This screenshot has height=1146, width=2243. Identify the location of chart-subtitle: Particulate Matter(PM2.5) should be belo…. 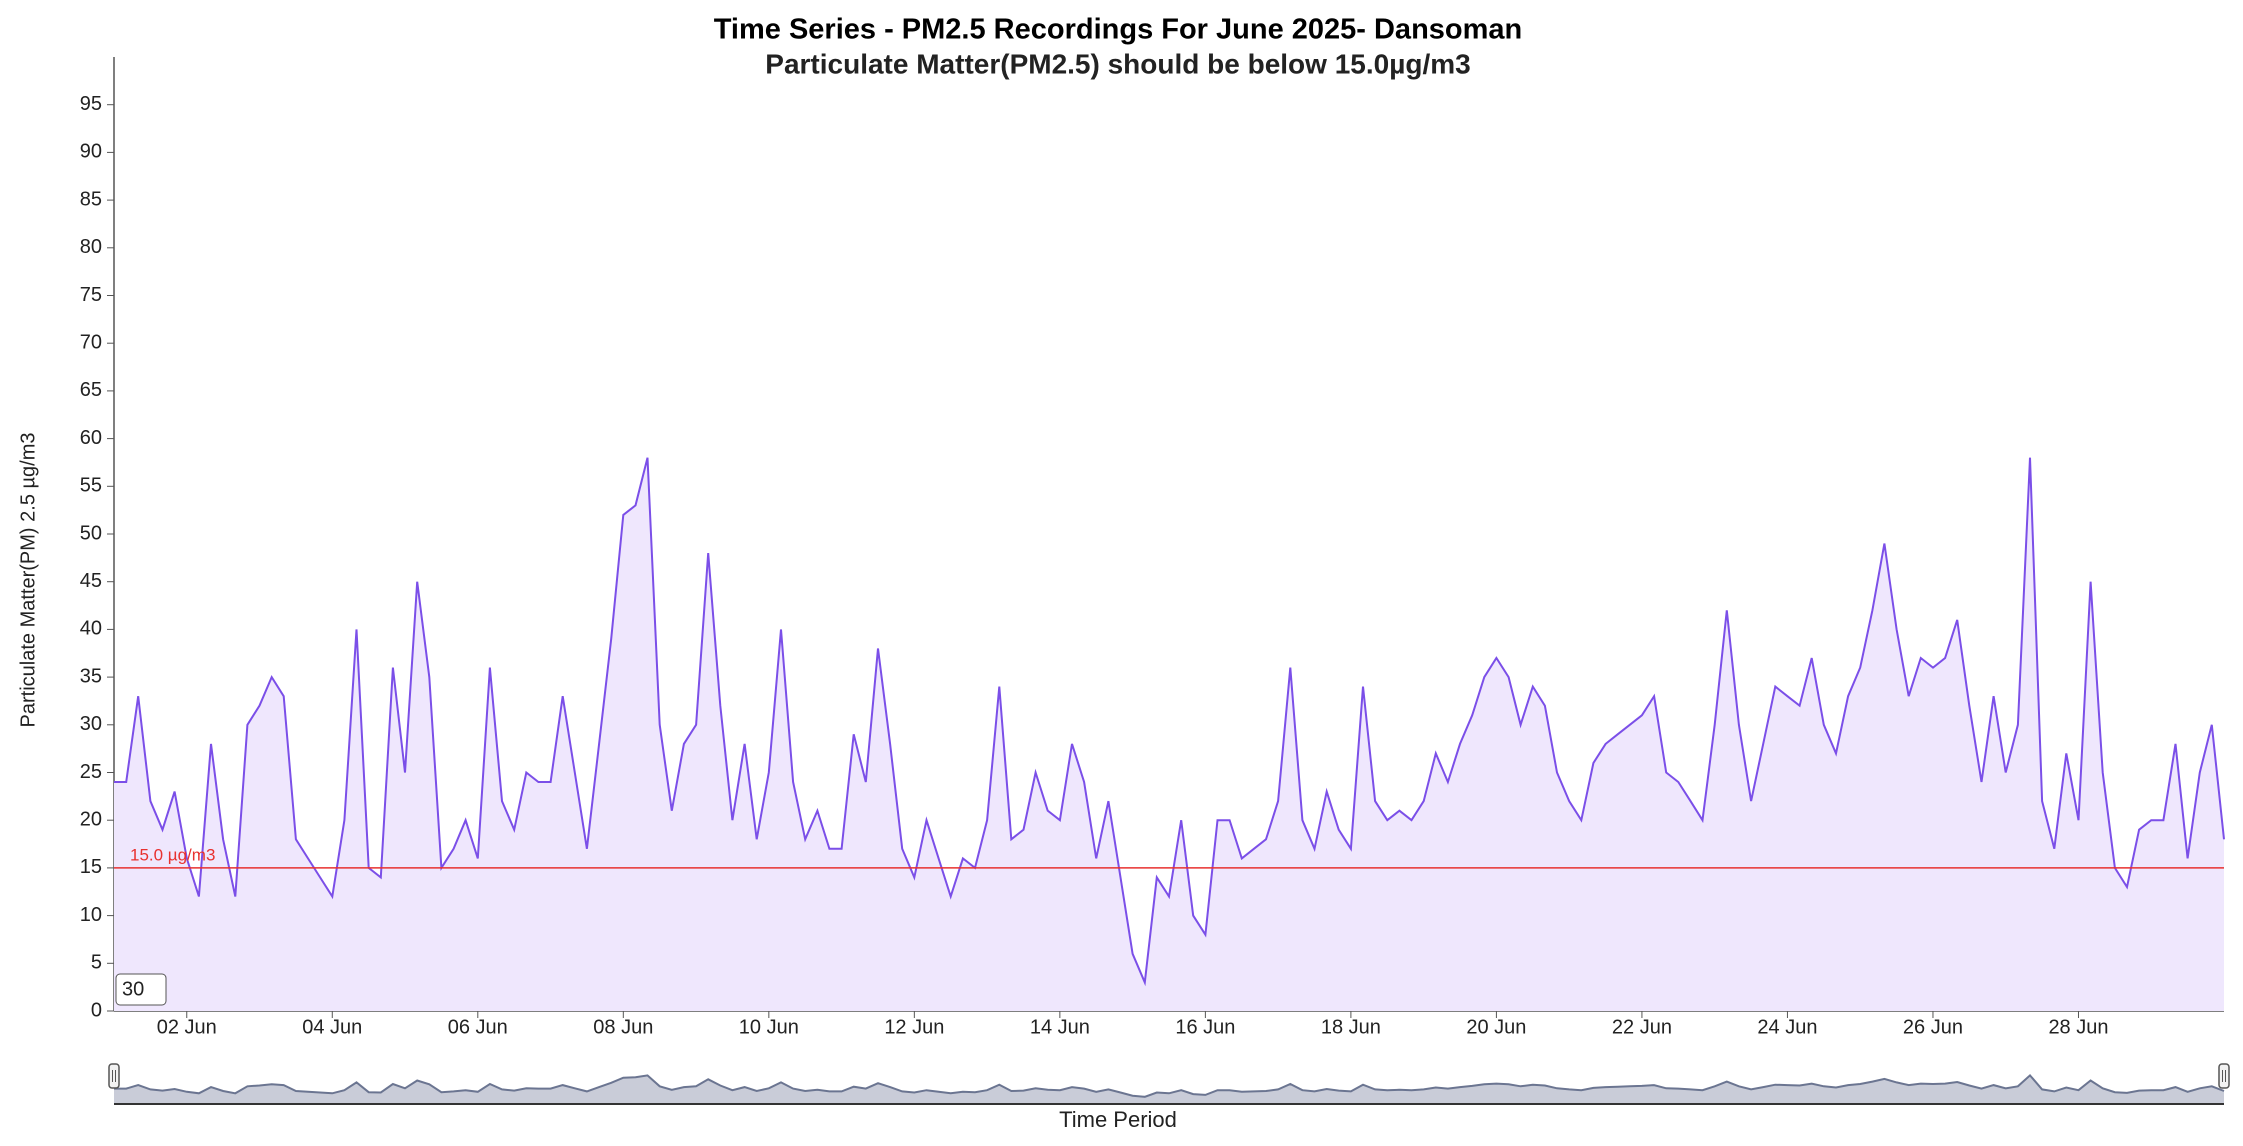
(1117, 63).